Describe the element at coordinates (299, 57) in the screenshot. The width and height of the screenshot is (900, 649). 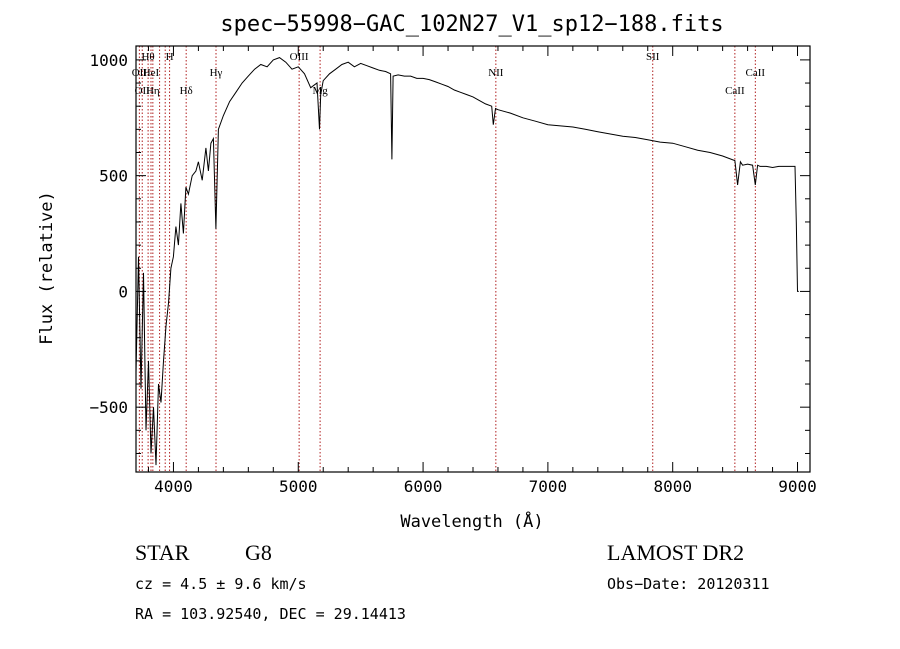
I see `line-label-10: OIII` at that location.